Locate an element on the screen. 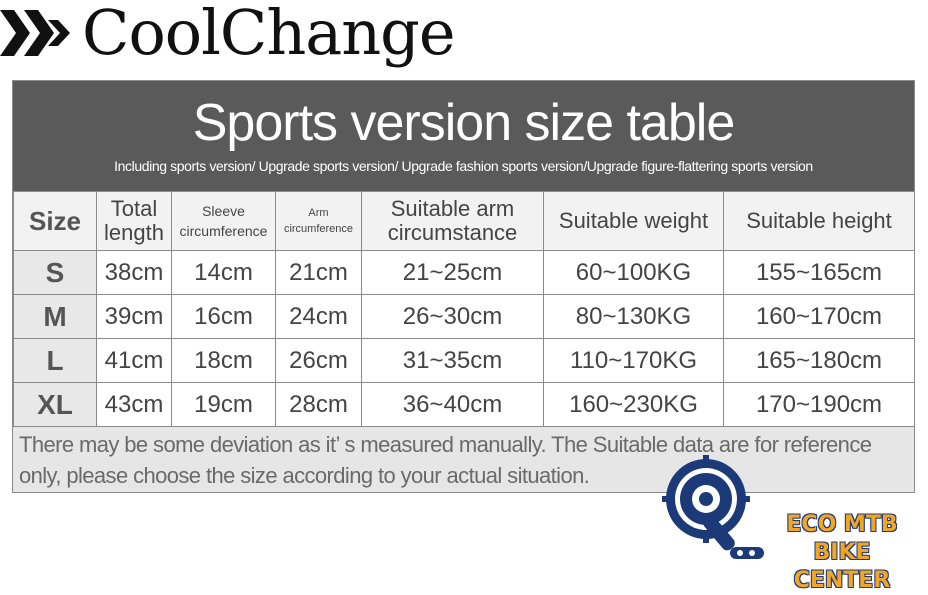  table-cell: 14cm is located at coordinates (223, 272).